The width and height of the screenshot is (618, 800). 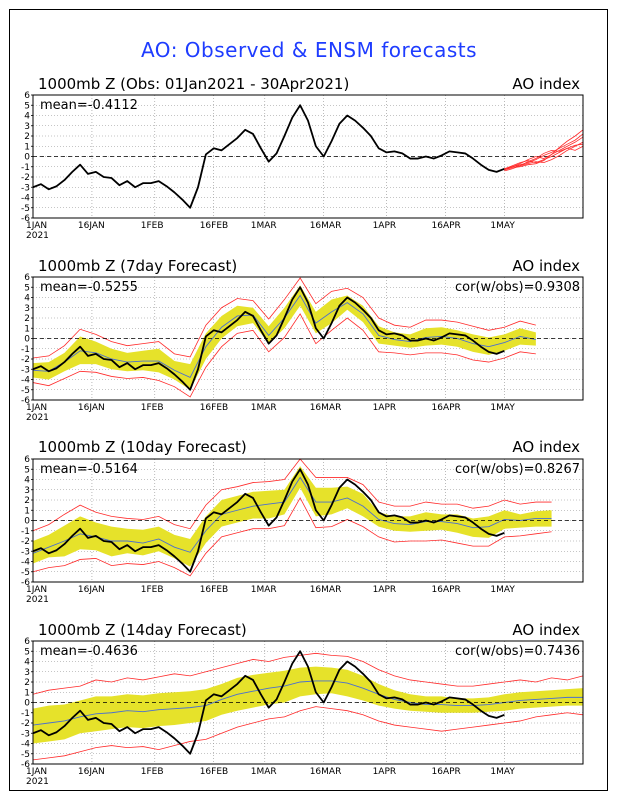 What do you see at coordinates (517, 287) in the screenshot?
I see `cor-label: cor(w/obs)=0.9308` at bounding box center [517, 287].